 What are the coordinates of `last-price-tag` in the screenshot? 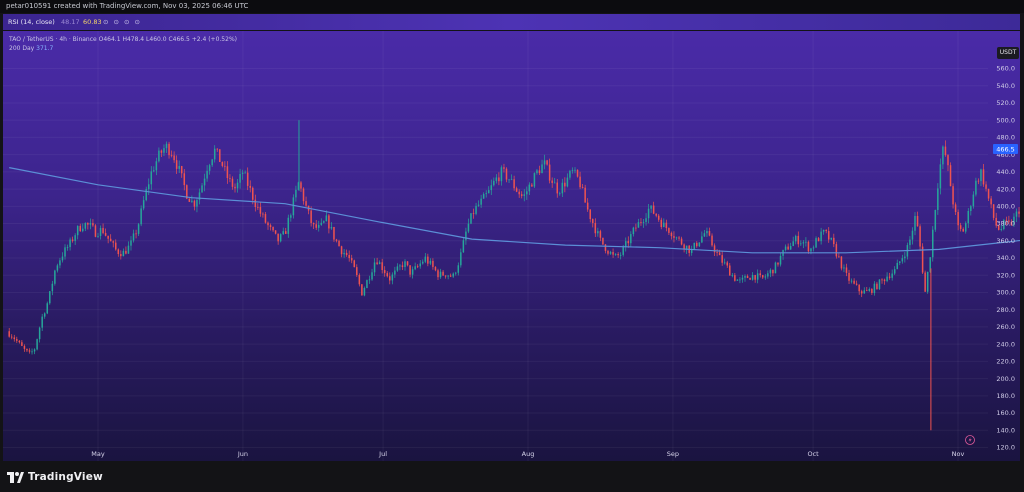 It's located at (1005, 149).